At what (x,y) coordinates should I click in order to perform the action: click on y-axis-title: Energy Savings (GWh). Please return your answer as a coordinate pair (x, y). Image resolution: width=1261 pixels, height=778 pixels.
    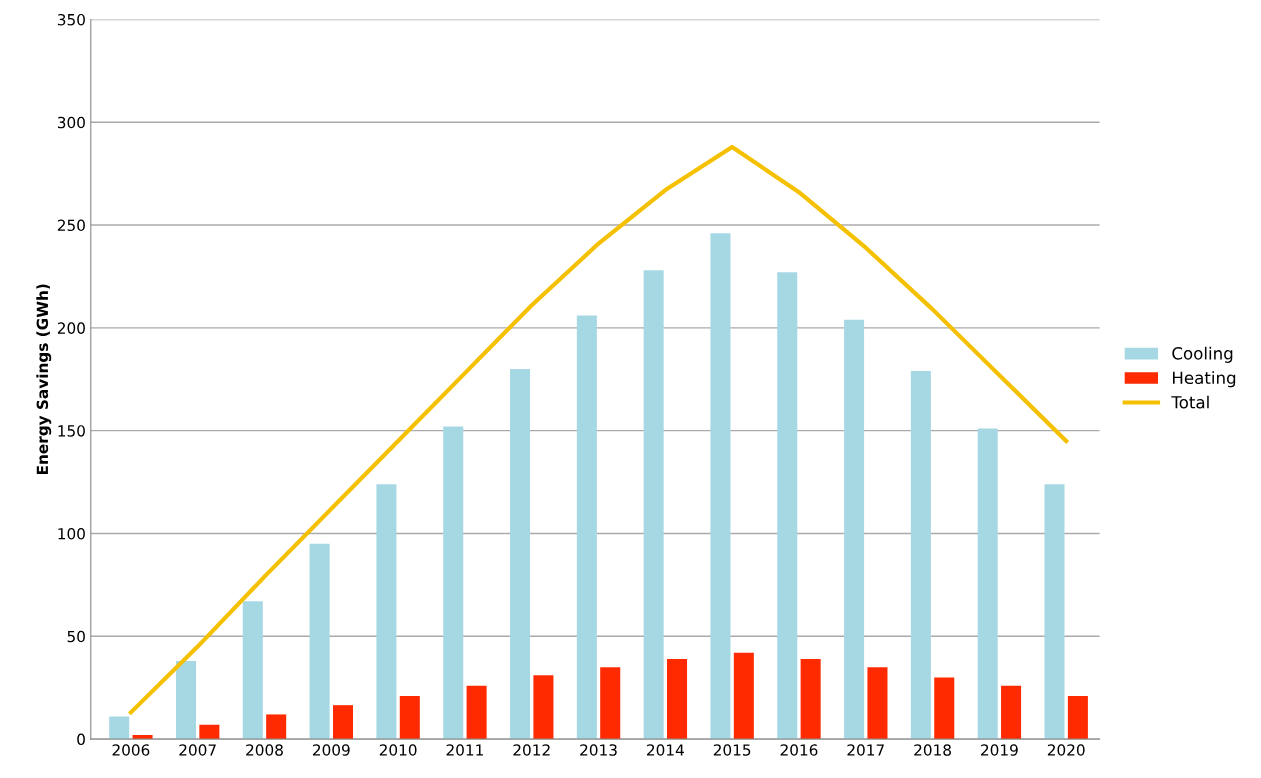
    Looking at the image, I should click on (44, 379).